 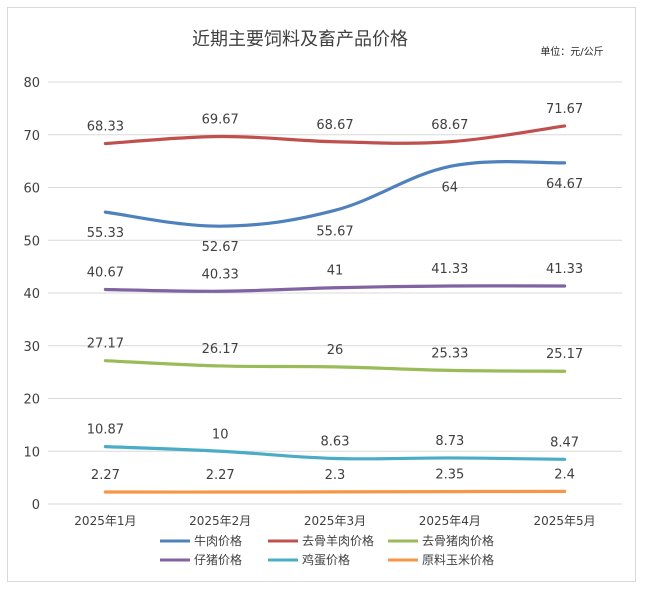 What do you see at coordinates (31, 400) in the screenshot?
I see `y-tick-label: 20` at bounding box center [31, 400].